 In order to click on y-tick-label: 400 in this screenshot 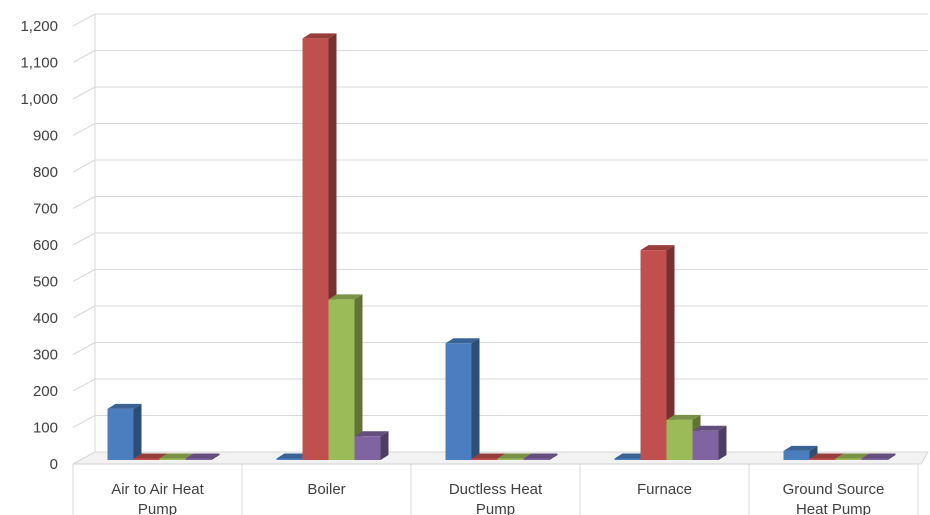, I will do `click(45, 318)`.